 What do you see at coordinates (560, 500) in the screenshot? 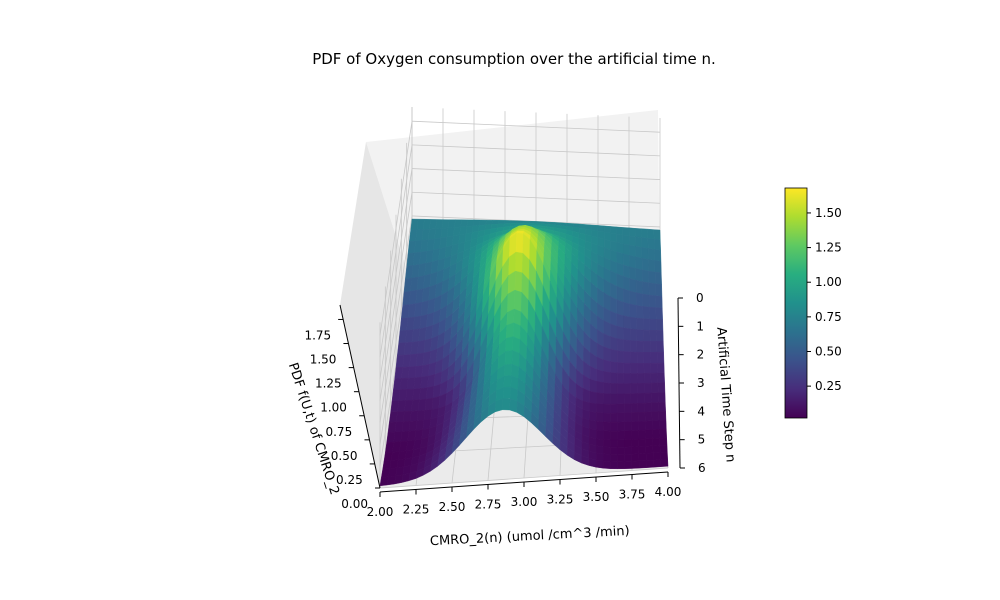
I see `x-tick-label: 3.25` at bounding box center [560, 500].